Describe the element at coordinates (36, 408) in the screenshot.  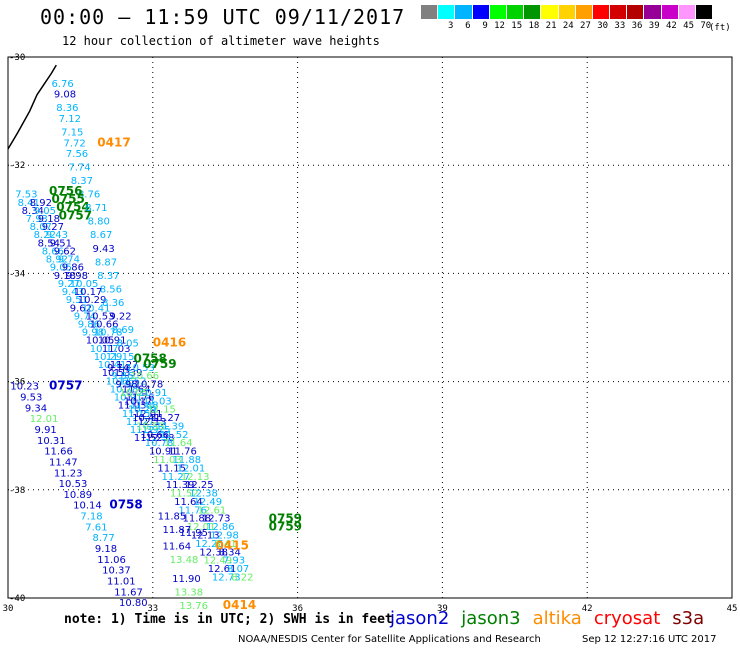
I see `wave-height-label: 9.34` at that location.